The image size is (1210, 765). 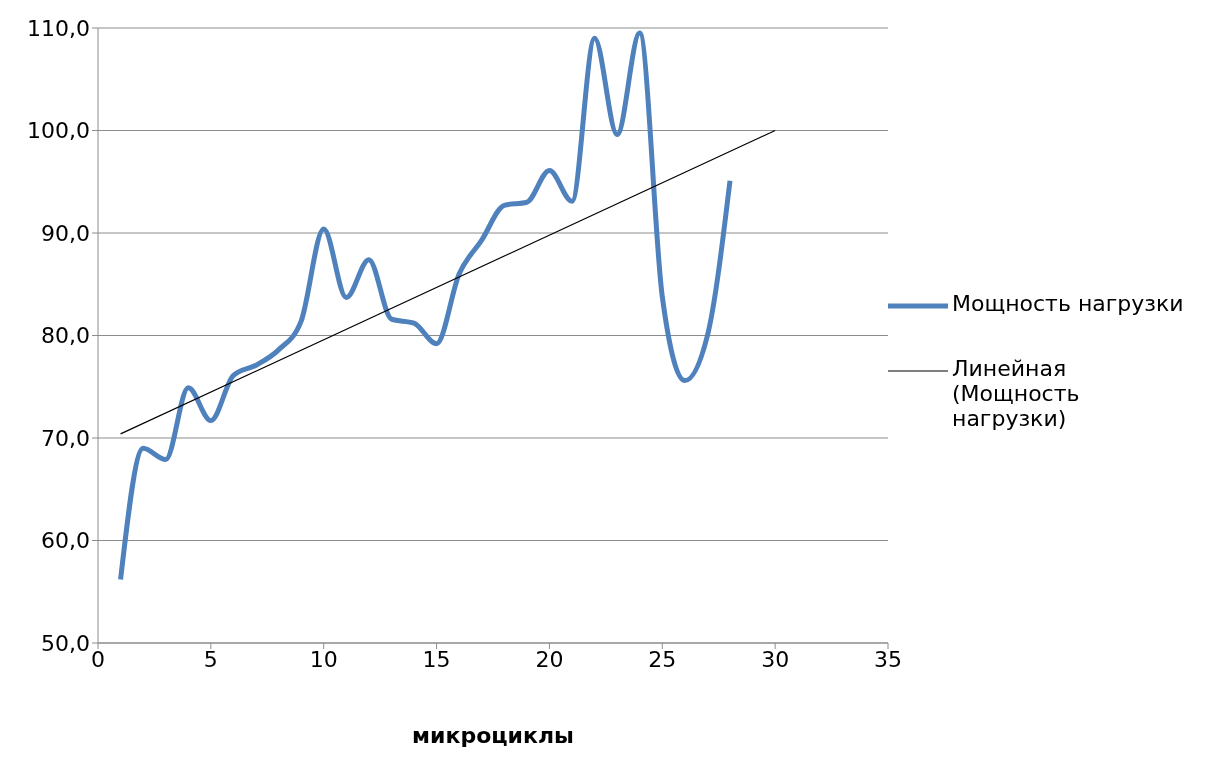 What do you see at coordinates (58, 28) in the screenshot?
I see `y-tick-label: 110,0` at bounding box center [58, 28].